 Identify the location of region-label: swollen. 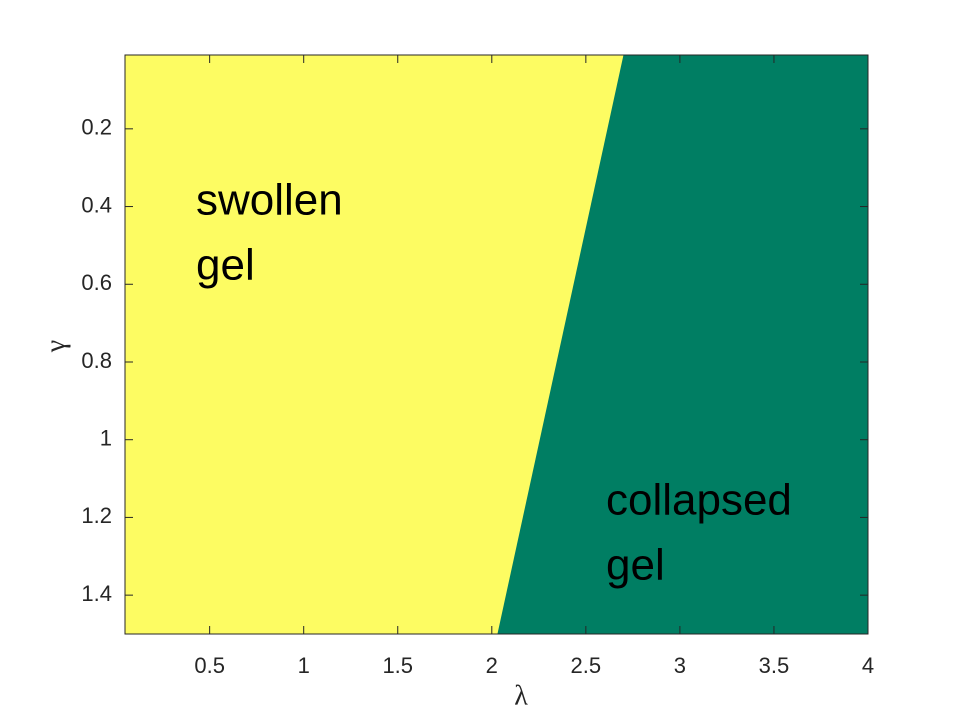
(269, 200).